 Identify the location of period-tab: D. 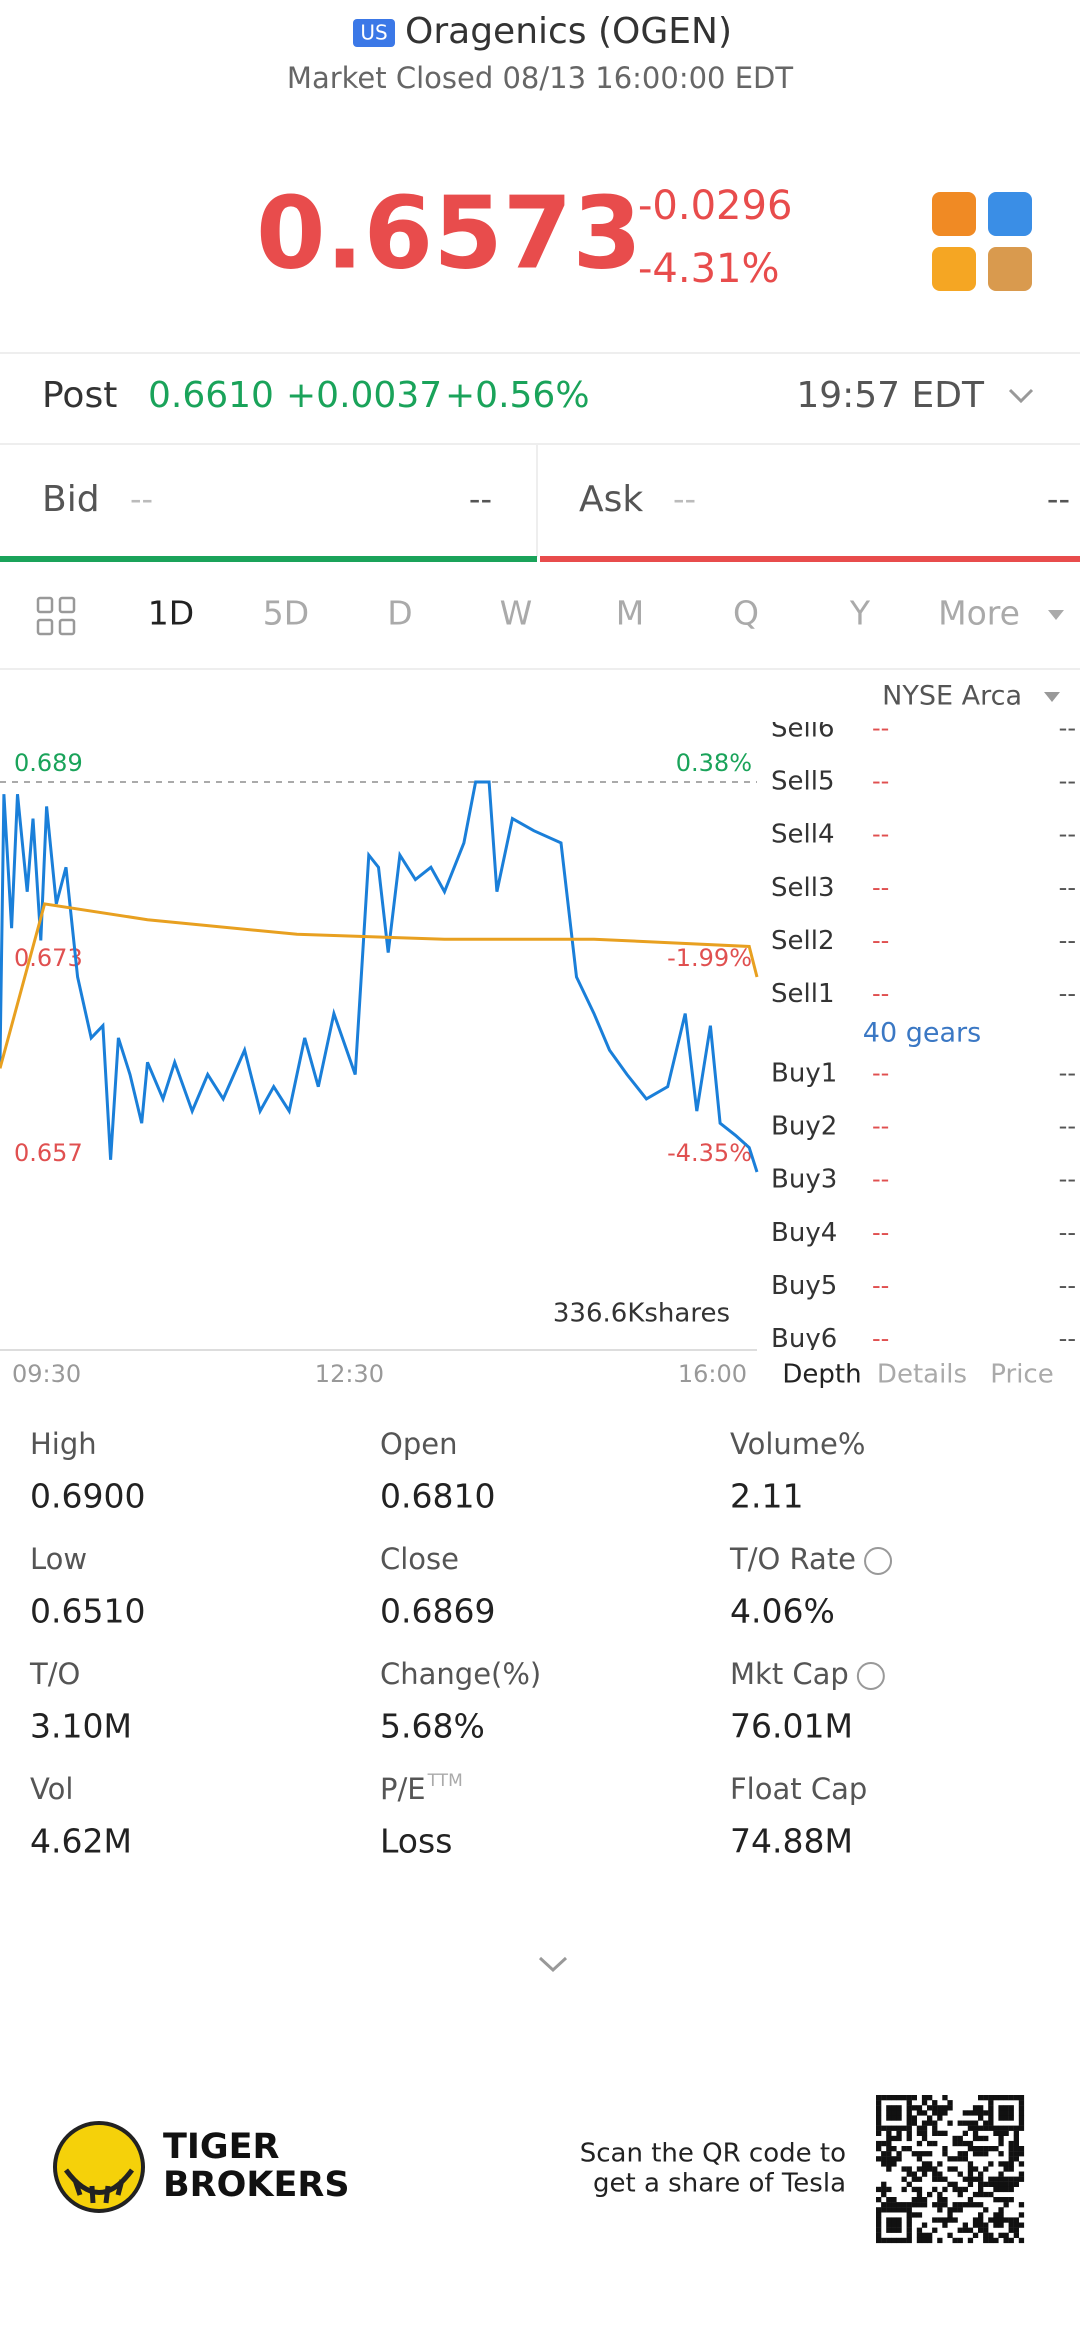
(399, 613).